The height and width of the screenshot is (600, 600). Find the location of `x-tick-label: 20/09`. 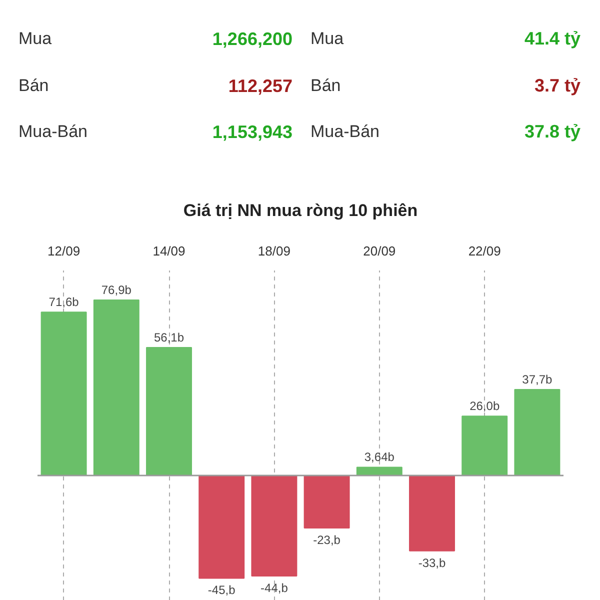

x-tick-label: 20/09 is located at coordinates (379, 251).